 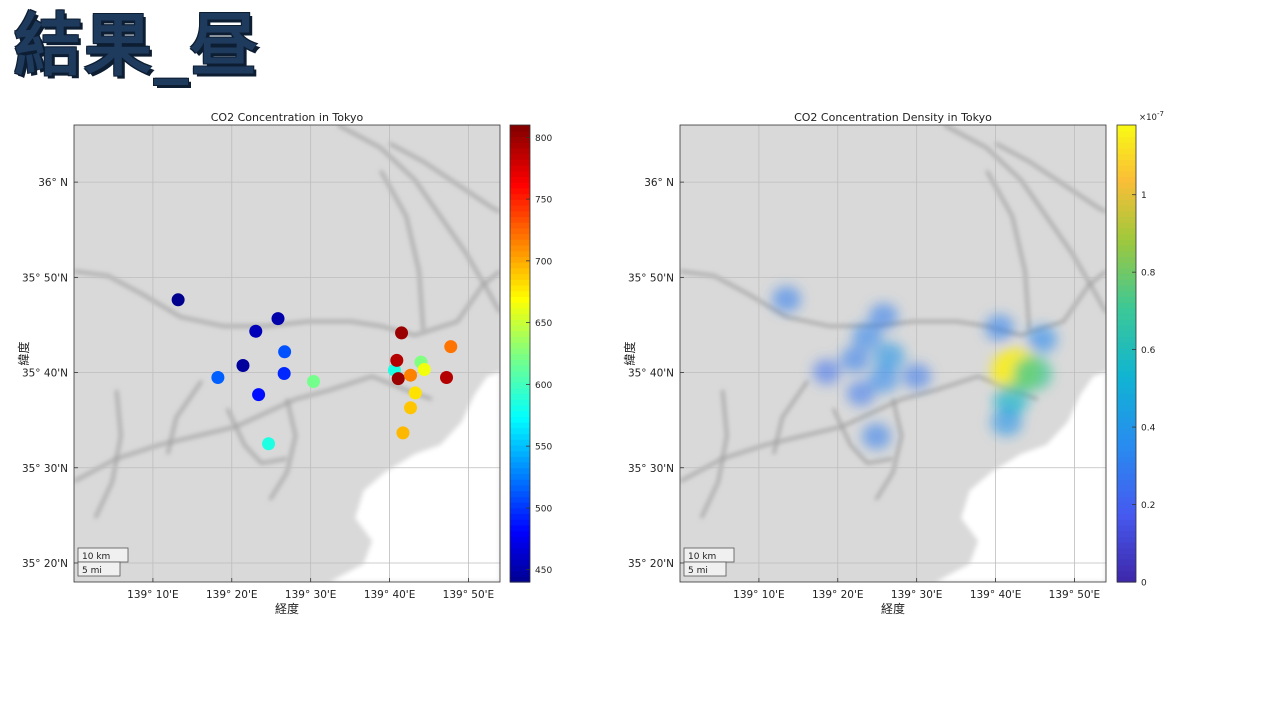 I want to click on slide-title: 結果_昼, so click(x=137, y=46).